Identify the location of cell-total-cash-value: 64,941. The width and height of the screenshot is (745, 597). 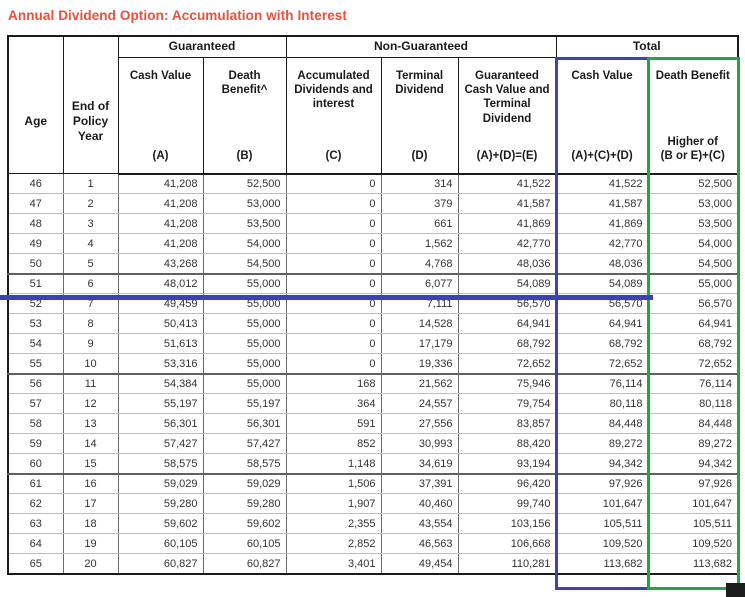
(602, 324).